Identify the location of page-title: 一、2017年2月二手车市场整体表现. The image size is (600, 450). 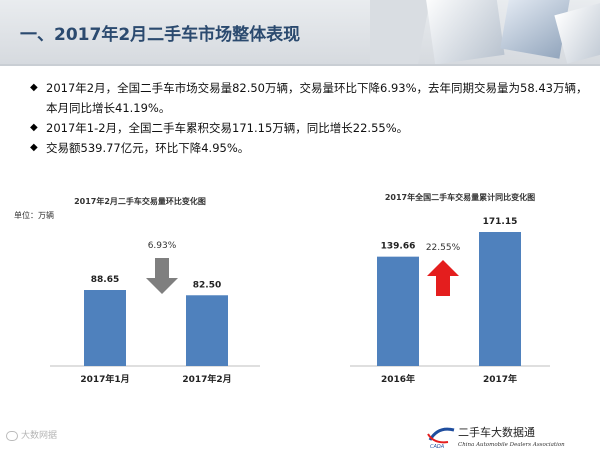
(160, 35).